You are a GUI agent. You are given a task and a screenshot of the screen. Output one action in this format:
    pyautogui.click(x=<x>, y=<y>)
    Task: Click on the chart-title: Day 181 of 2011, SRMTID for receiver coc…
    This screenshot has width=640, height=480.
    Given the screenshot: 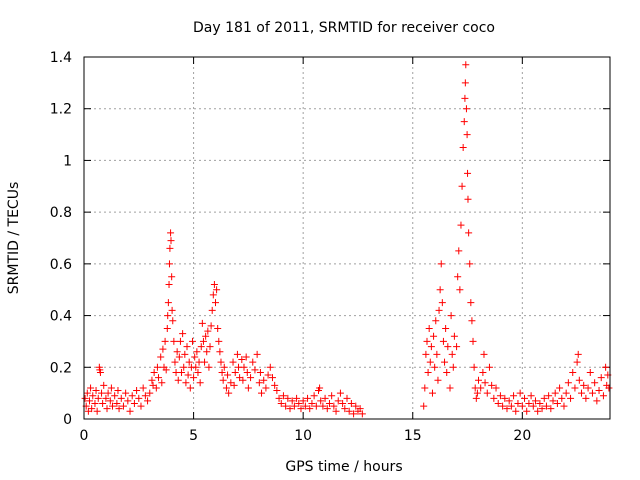 What is the action you would take?
    pyautogui.click(x=344, y=28)
    